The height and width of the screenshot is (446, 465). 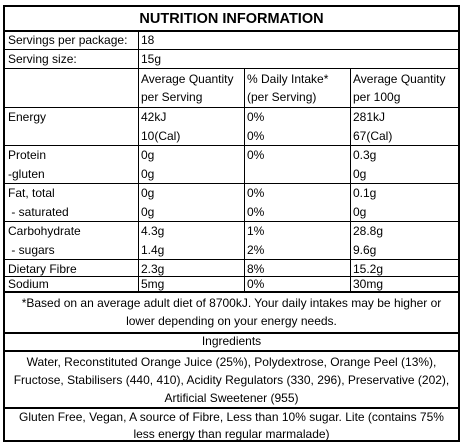 I want to click on row-label-sugars: - sugars, so click(x=31, y=250).